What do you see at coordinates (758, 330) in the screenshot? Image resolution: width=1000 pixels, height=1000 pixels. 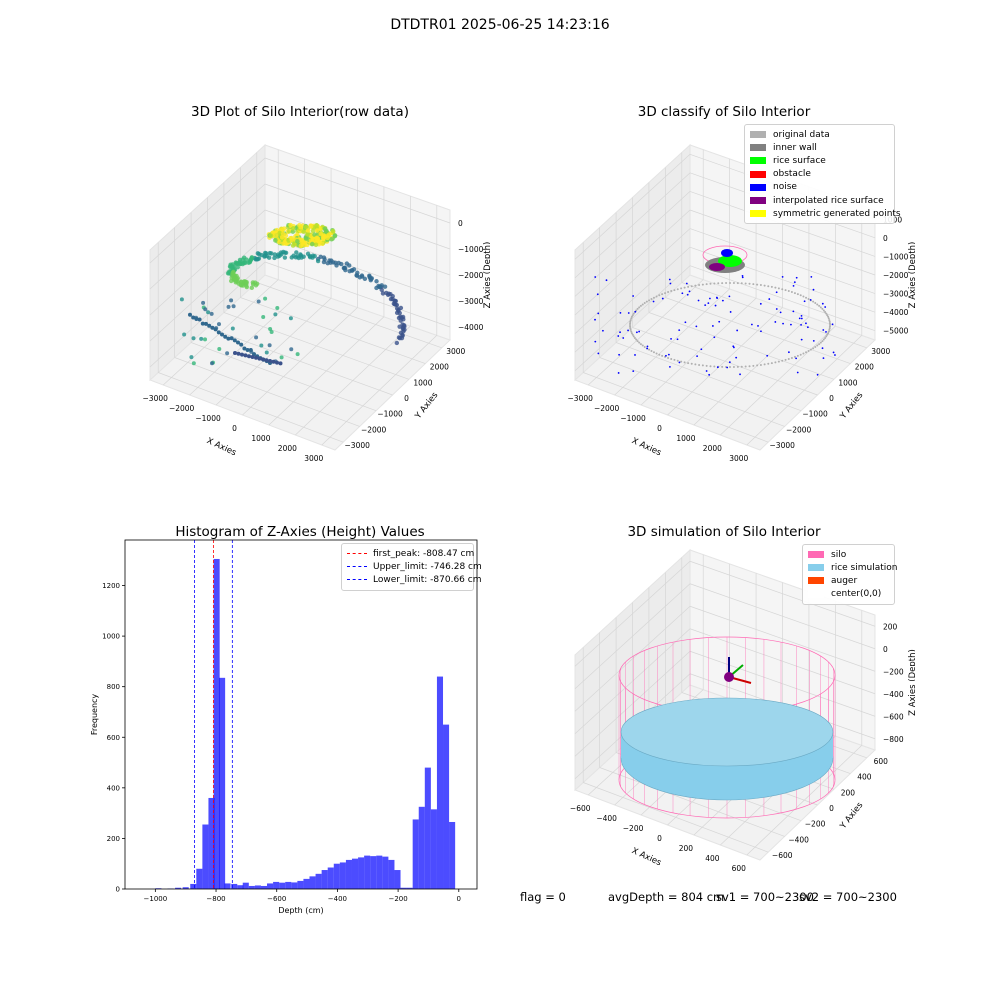 I see `y-gridline` at bounding box center [758, 330].